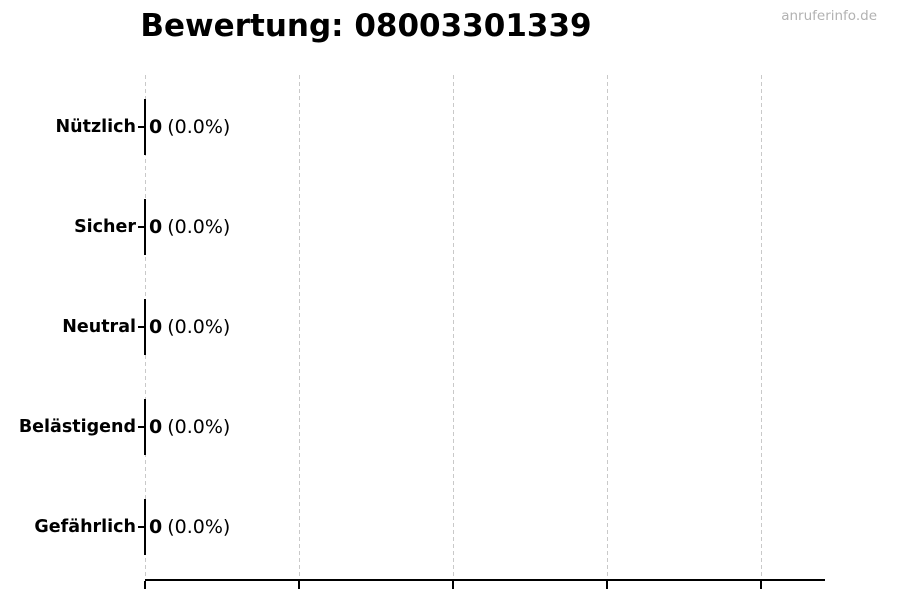  Describe the element at coordinates (440, 127) in the screenshot. I see `category-row: Nützlich 0 (0.0%)` at that location.